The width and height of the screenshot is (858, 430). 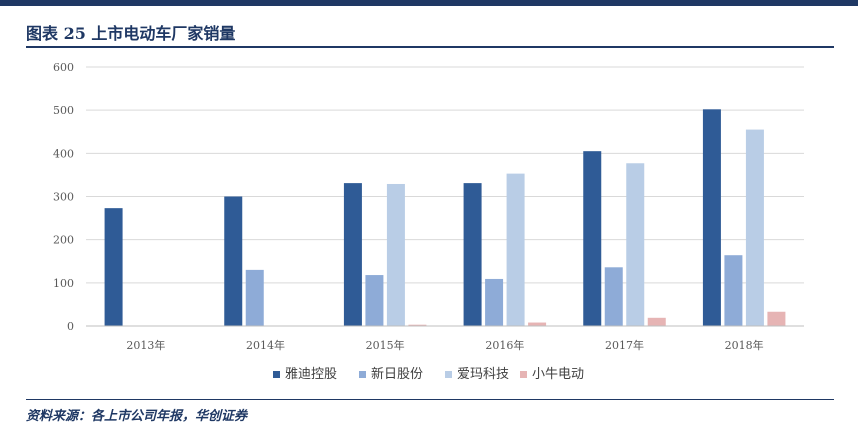 What do you see at coordinates (429, 3) in the screenshot?
I see `top-accent-bar` at bounding box center [429, 3].